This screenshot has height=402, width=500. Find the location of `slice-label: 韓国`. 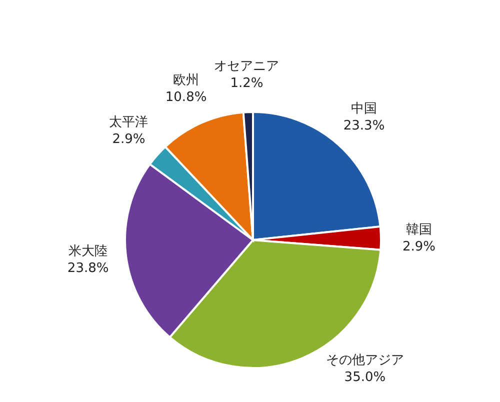

slice-label: 韓国 is located at coordinates (419, 230).